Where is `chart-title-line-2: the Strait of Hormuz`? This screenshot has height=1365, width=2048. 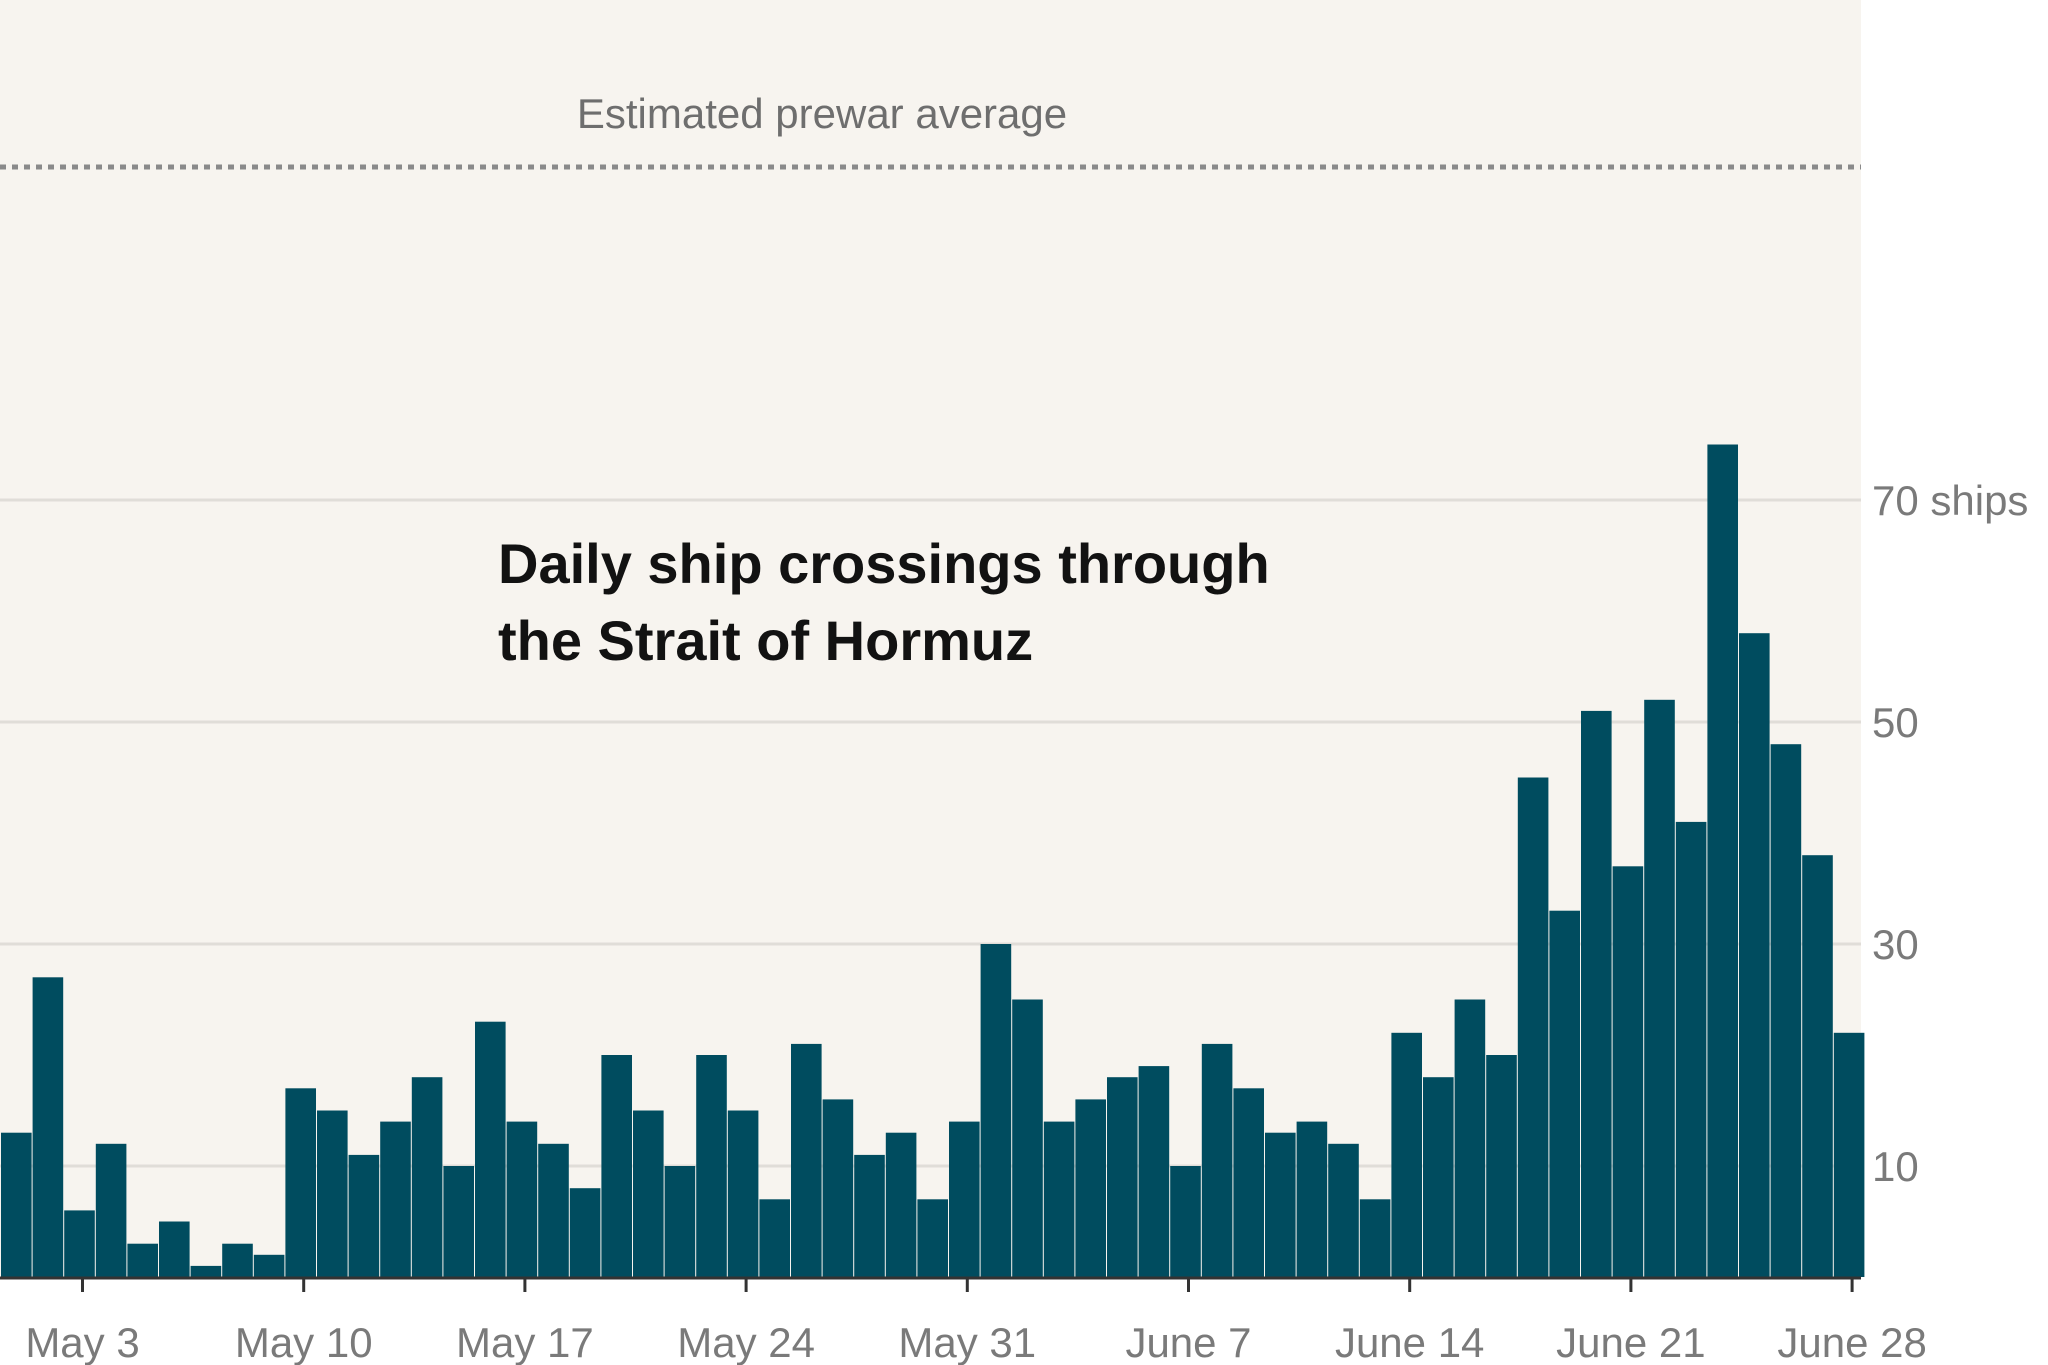 chart-title-line-2: the Strait of Hormuz is located at coordinates (765, 640).